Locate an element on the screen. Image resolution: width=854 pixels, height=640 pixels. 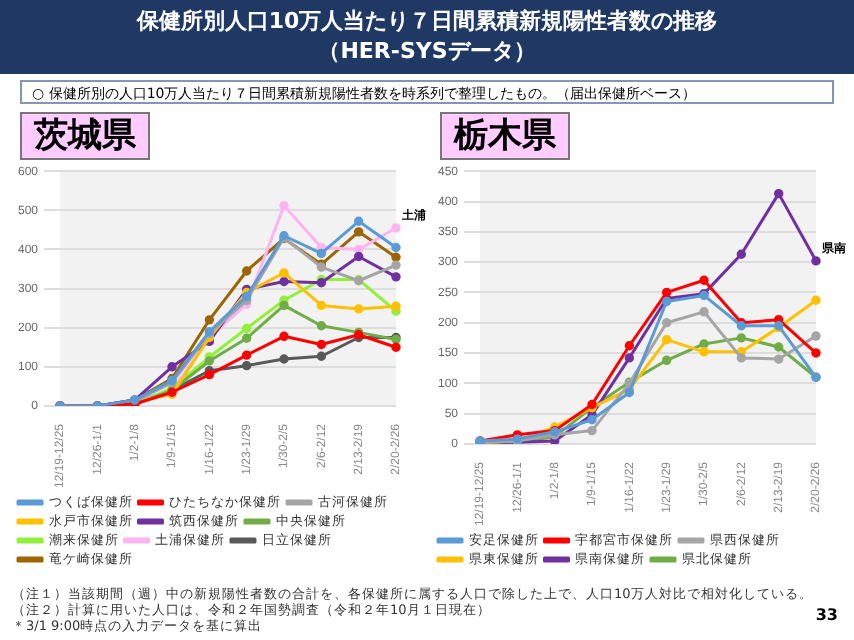
text: （HER-SYSデータ） is located at coordinates (427, 51).